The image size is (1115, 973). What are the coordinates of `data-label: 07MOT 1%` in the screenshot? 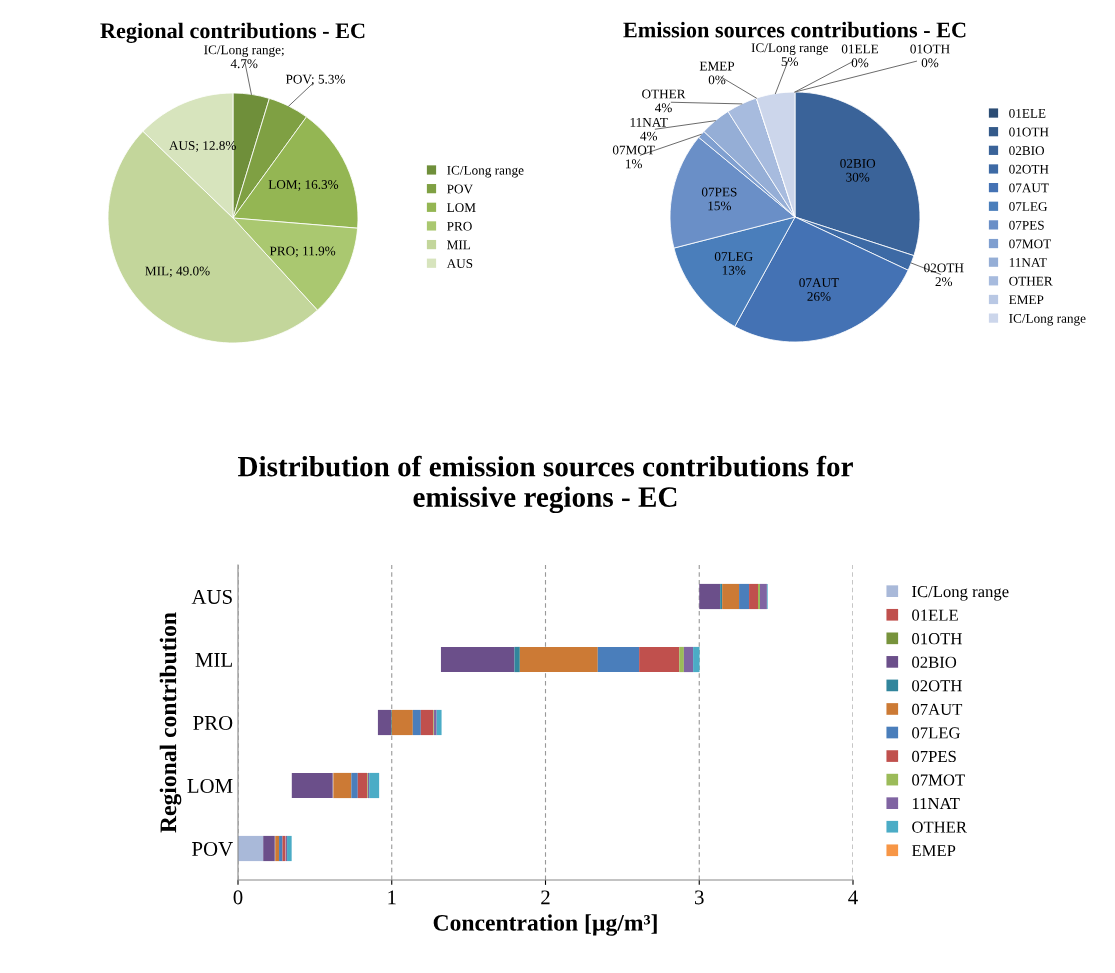 It's located at (633, 157).